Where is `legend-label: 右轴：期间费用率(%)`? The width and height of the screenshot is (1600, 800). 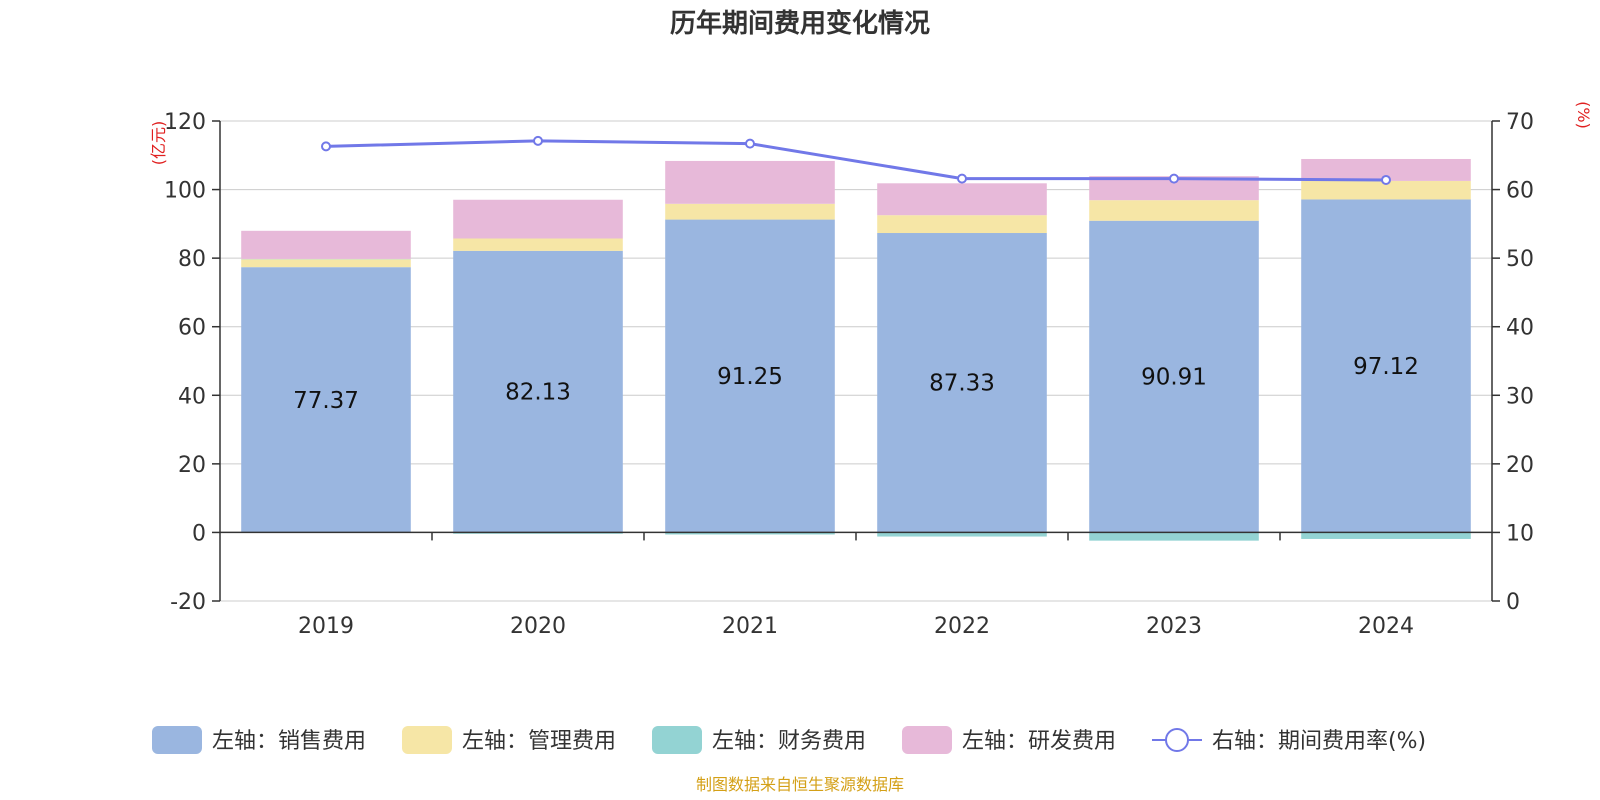 legend-label: 右轴：期间费用率(%) is located at coordinates (1319, 741).